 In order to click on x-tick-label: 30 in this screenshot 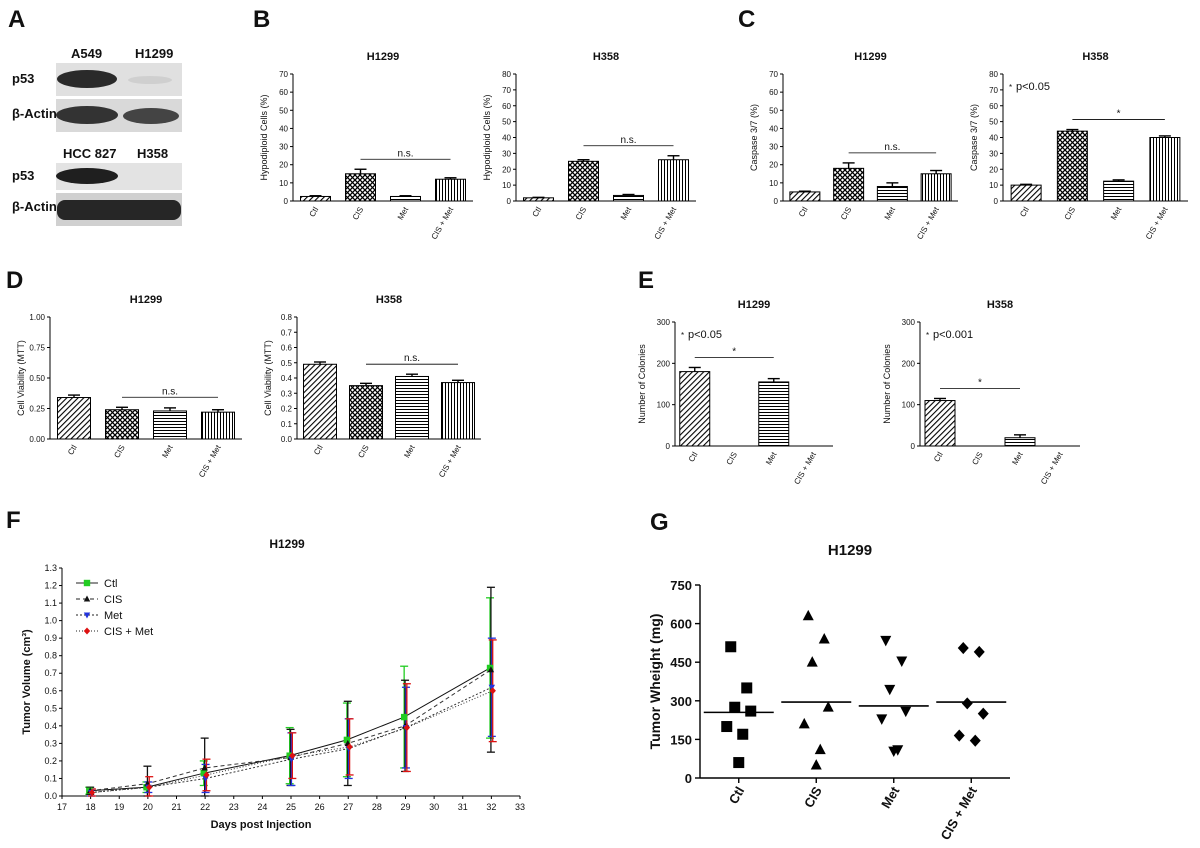, I will do `click(434, 807)`.